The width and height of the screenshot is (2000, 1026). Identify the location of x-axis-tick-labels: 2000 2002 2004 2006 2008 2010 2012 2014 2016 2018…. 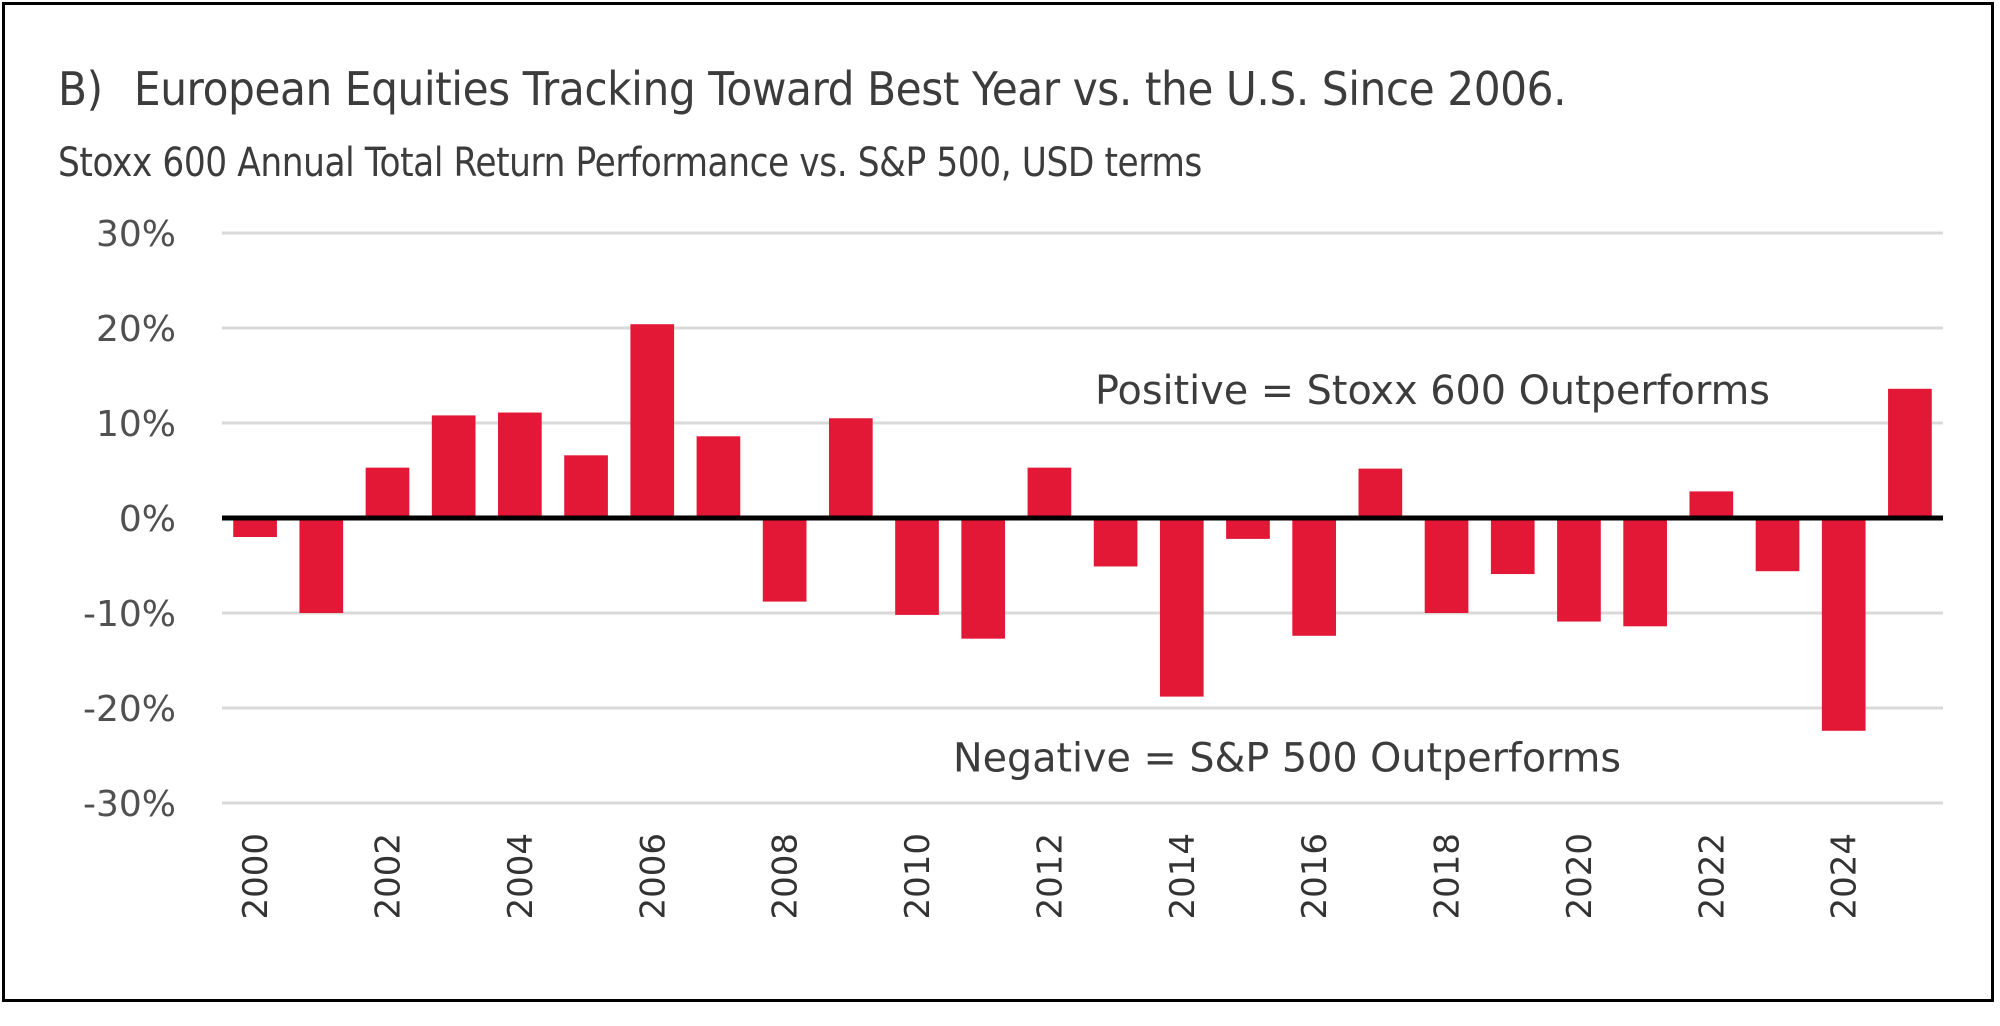
(1050, 876).